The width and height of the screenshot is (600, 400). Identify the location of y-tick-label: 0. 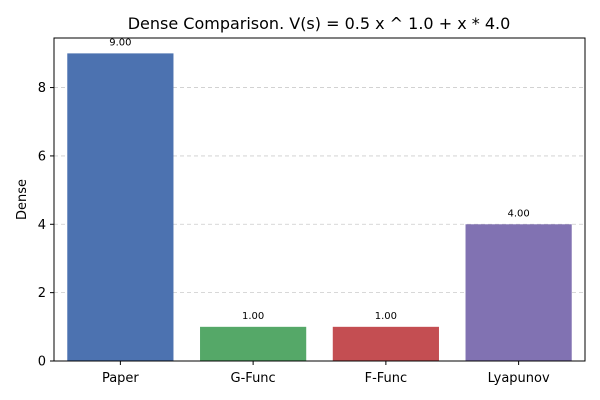
(42, 362).